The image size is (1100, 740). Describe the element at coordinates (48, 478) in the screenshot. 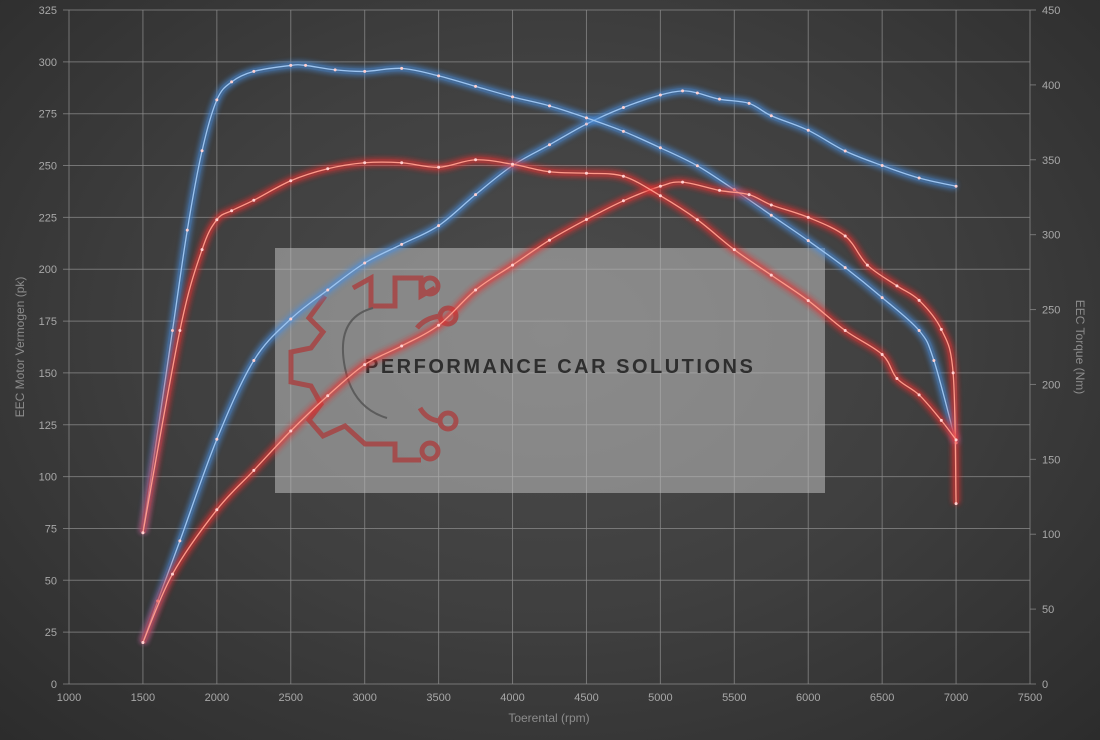

I see `y-tick-label: 100` at that location.